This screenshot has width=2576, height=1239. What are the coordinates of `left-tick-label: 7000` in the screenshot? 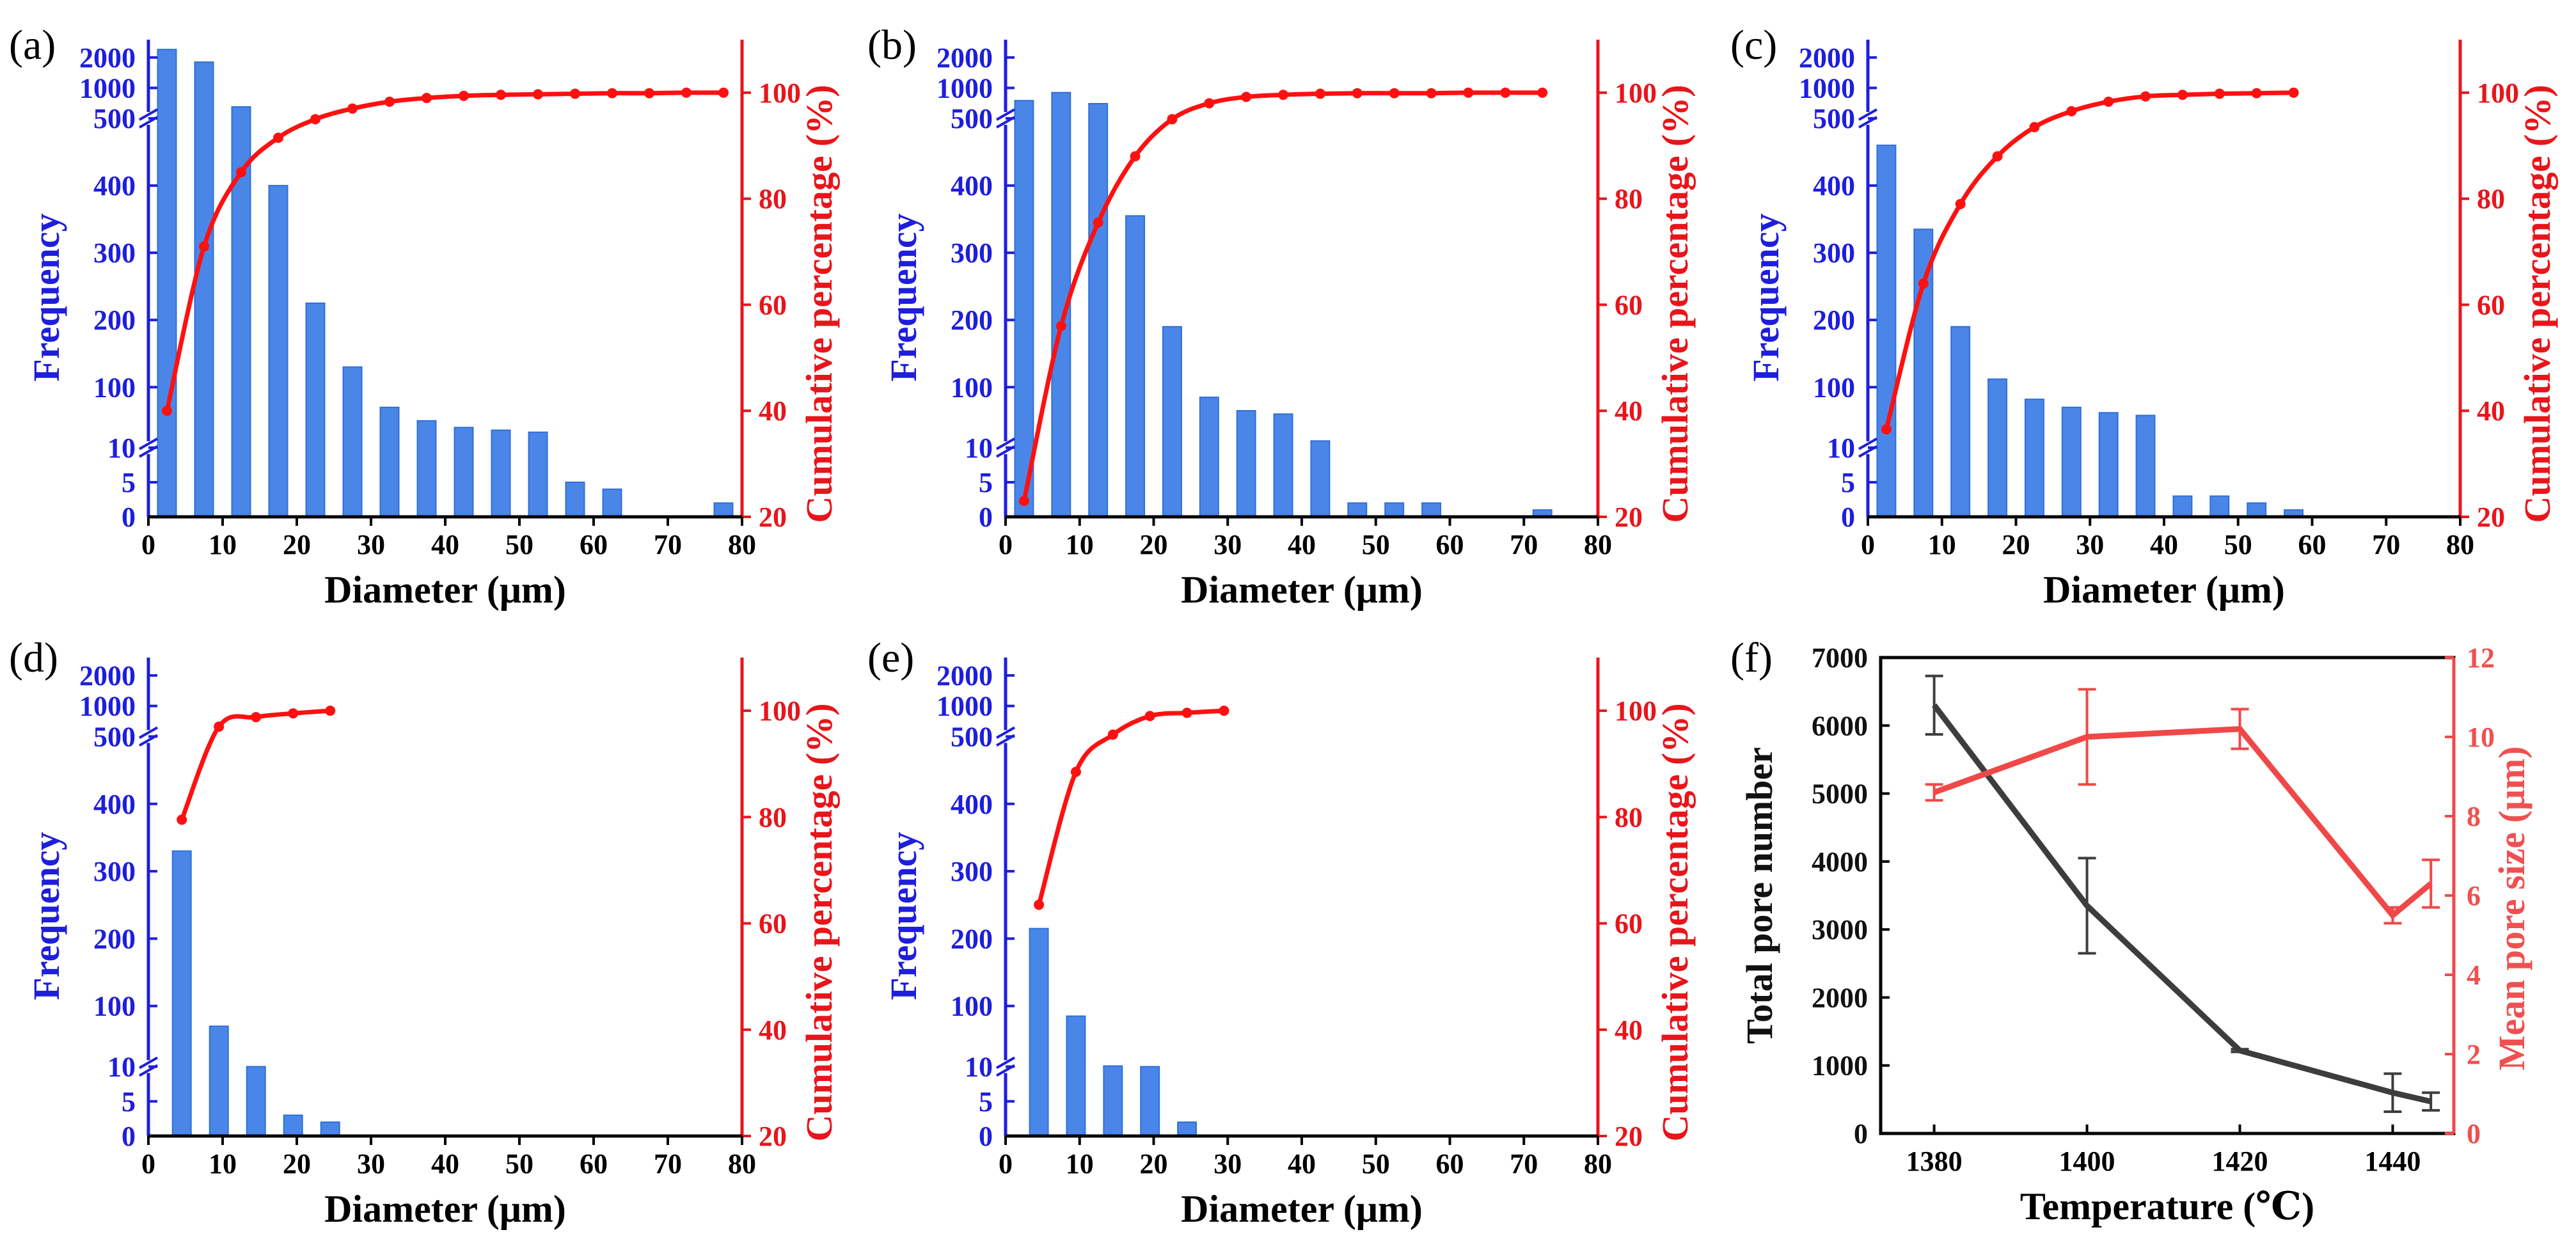 It's located at (1840, 658).